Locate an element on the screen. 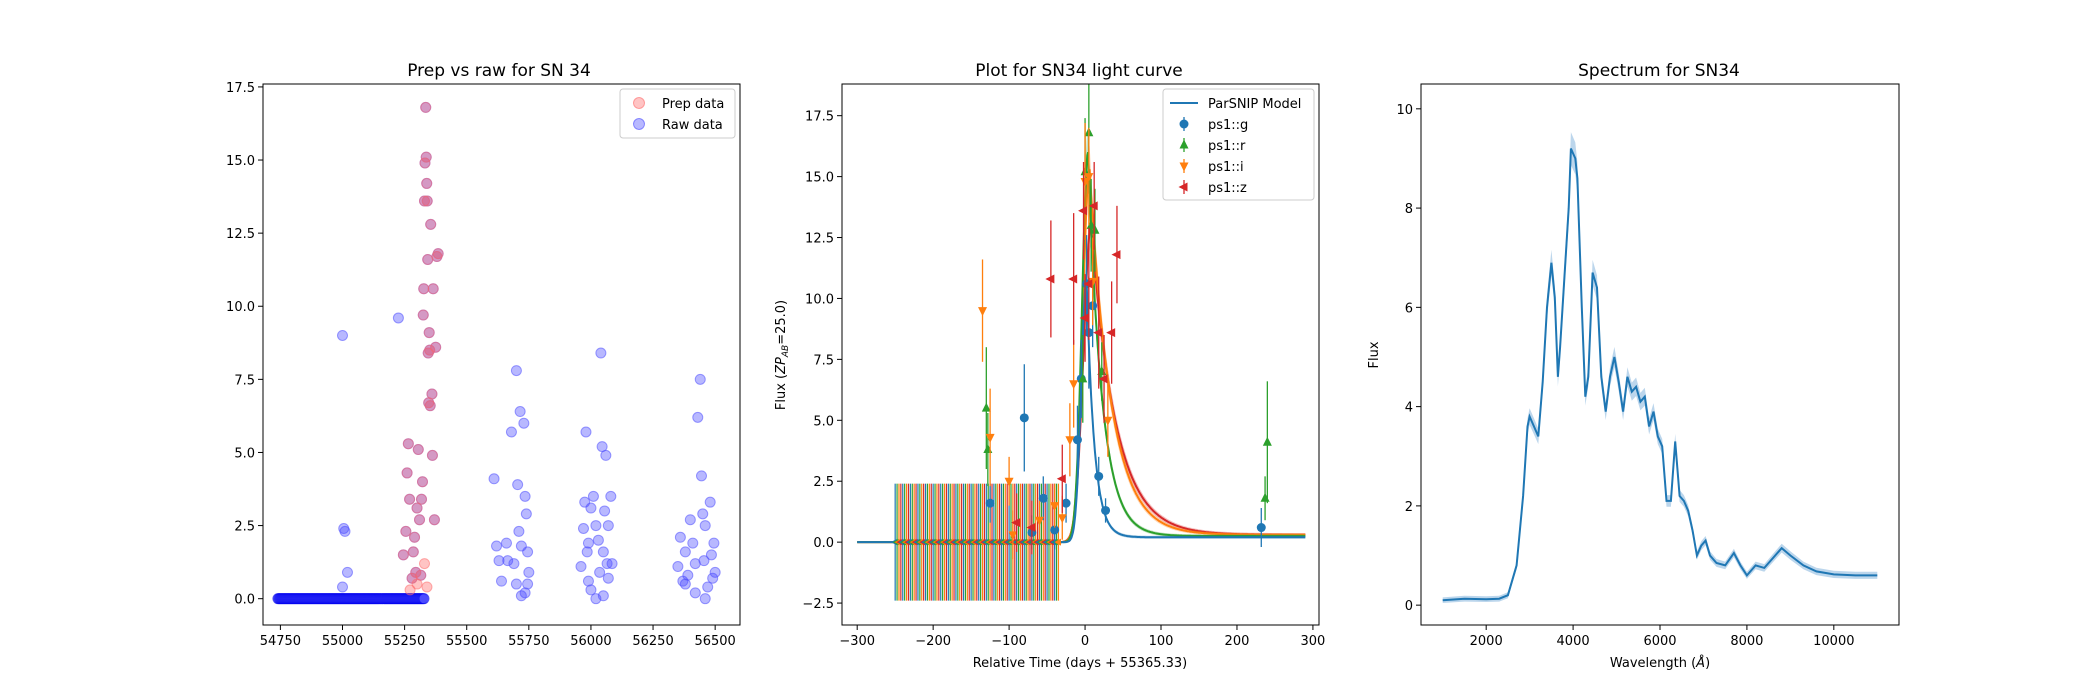  panel1-xtick-label-0: 54750 is located at coordinates (280, 641).